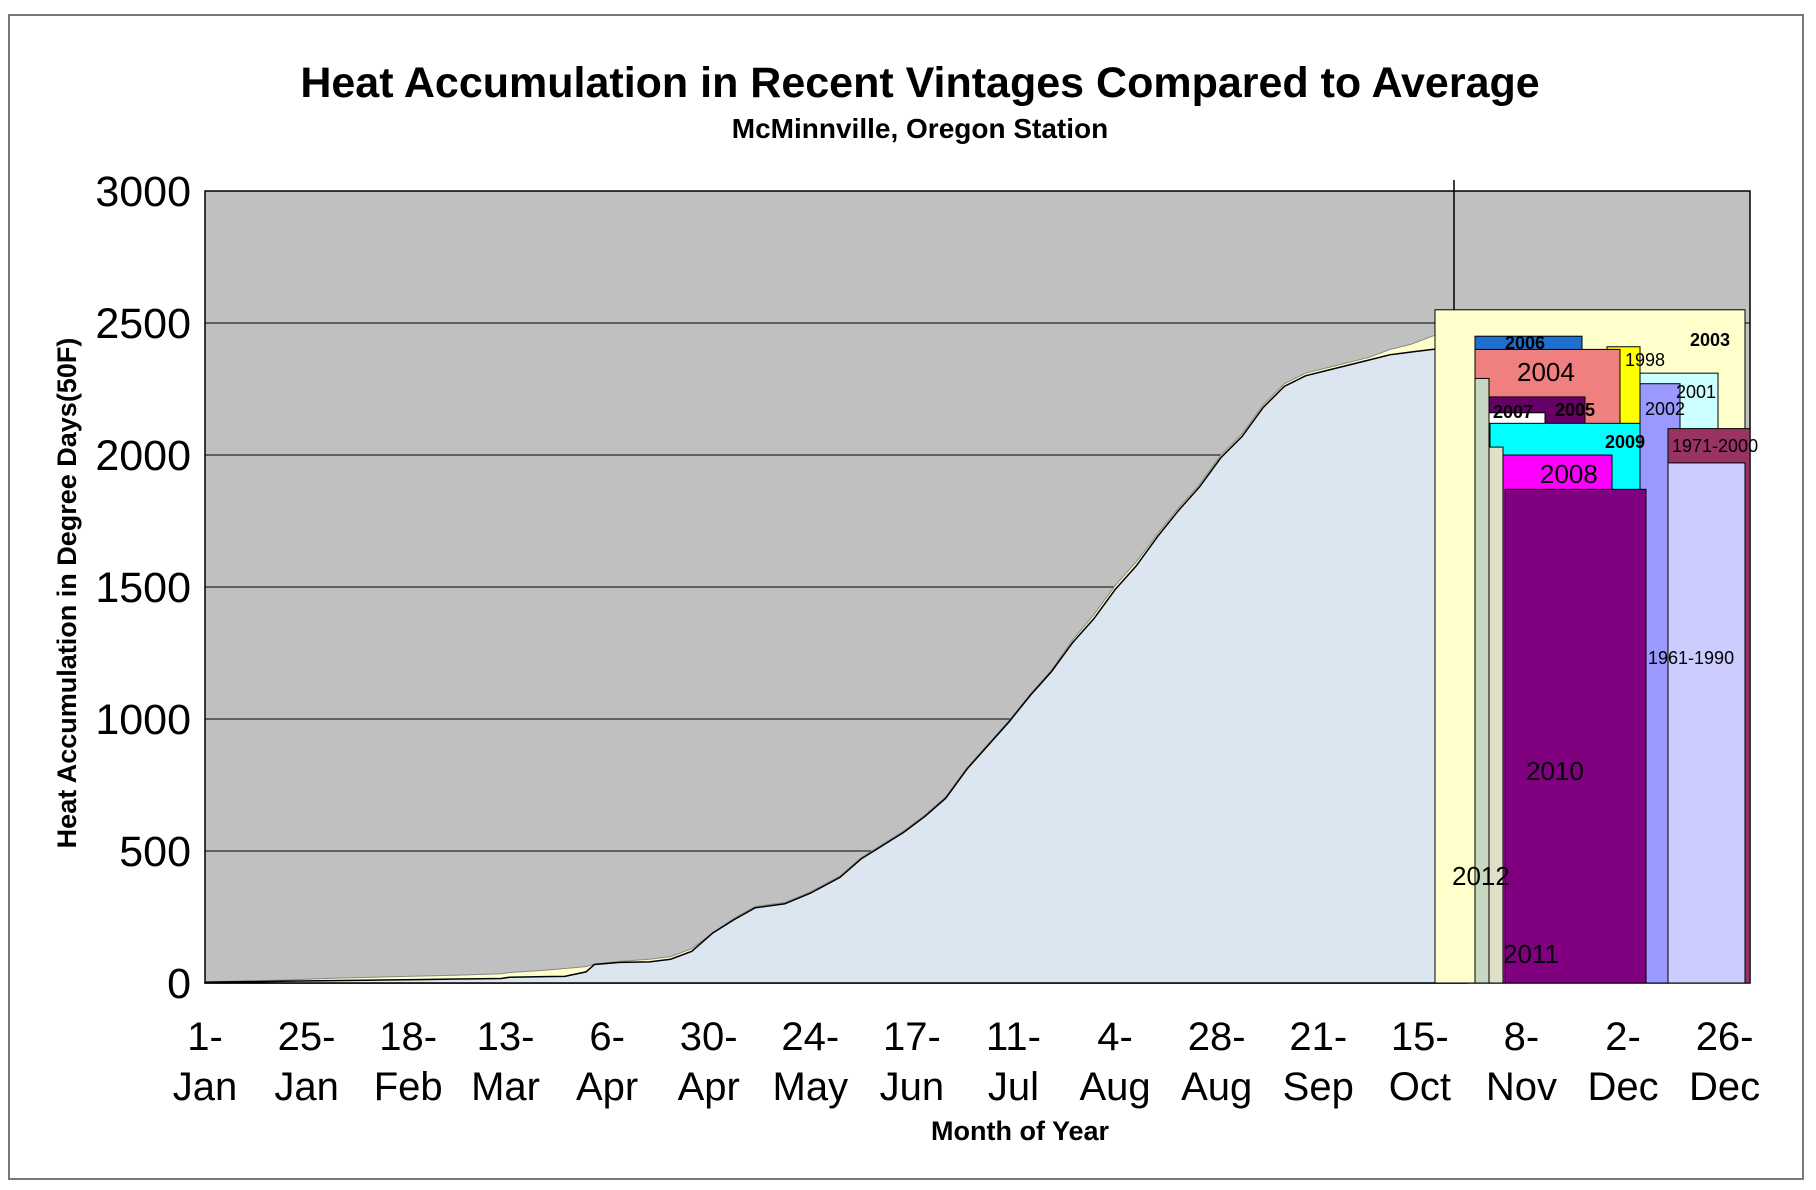 This screenshot has height=1190, width=1816. I want to click on chart-subtitle: McMinnville, Oregon Station, so click(920, 128).